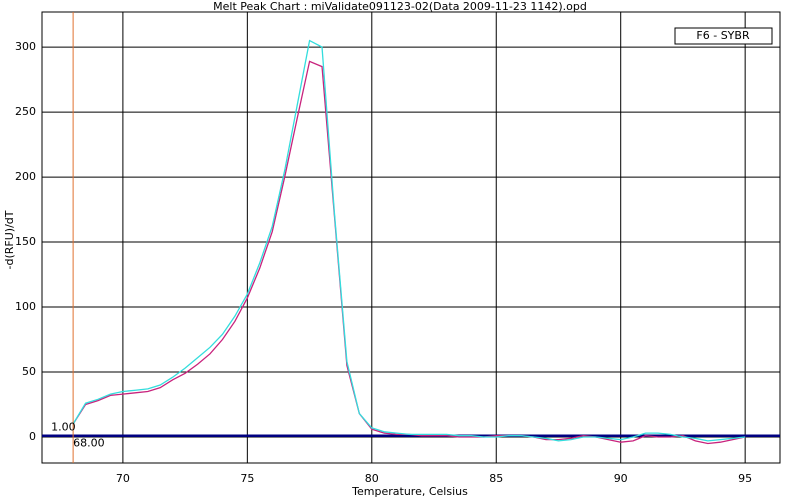 The image size is (800, 500). I want to click on legend-title: F6 - SYBR, so click(723, 35).